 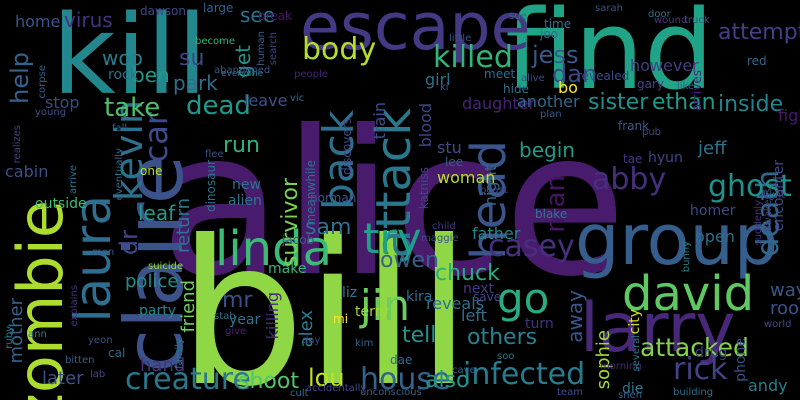 I want to click on word-large: large, so click(x=218, y=8).